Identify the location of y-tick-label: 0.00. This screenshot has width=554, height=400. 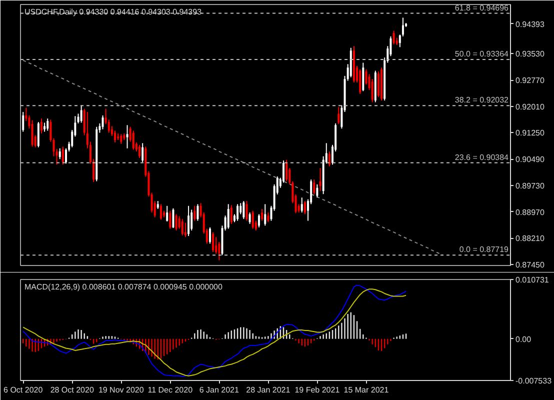
(524, 339).